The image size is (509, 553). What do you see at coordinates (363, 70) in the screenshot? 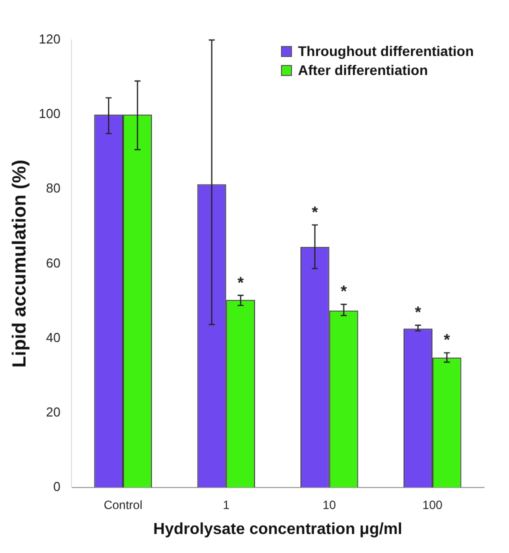
I see `legend-label: After differentiation` at bounding box center [363, 70].